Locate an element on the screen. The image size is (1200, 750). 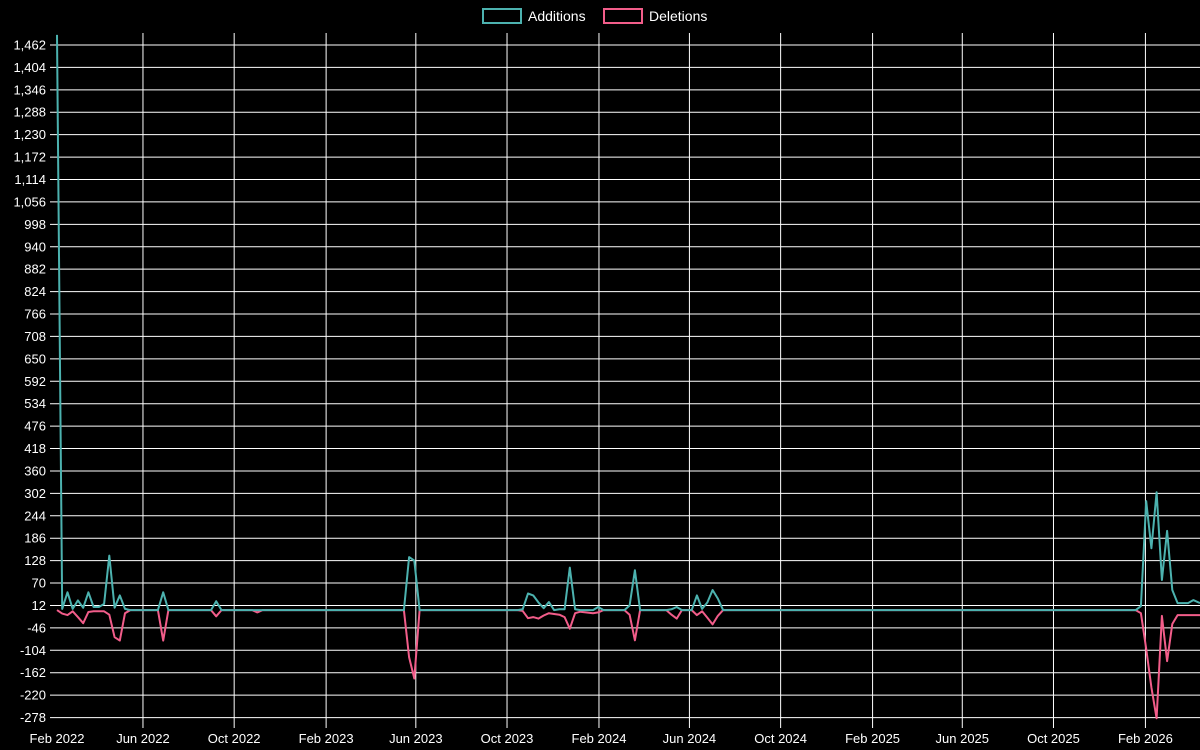
y-tick-label: 824 is located at coordinates (35, 291).